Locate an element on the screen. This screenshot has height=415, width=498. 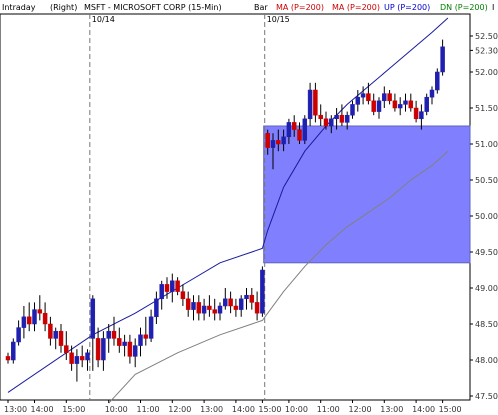
y-tick-label: 49.50 is located at coordinates (486, 252).